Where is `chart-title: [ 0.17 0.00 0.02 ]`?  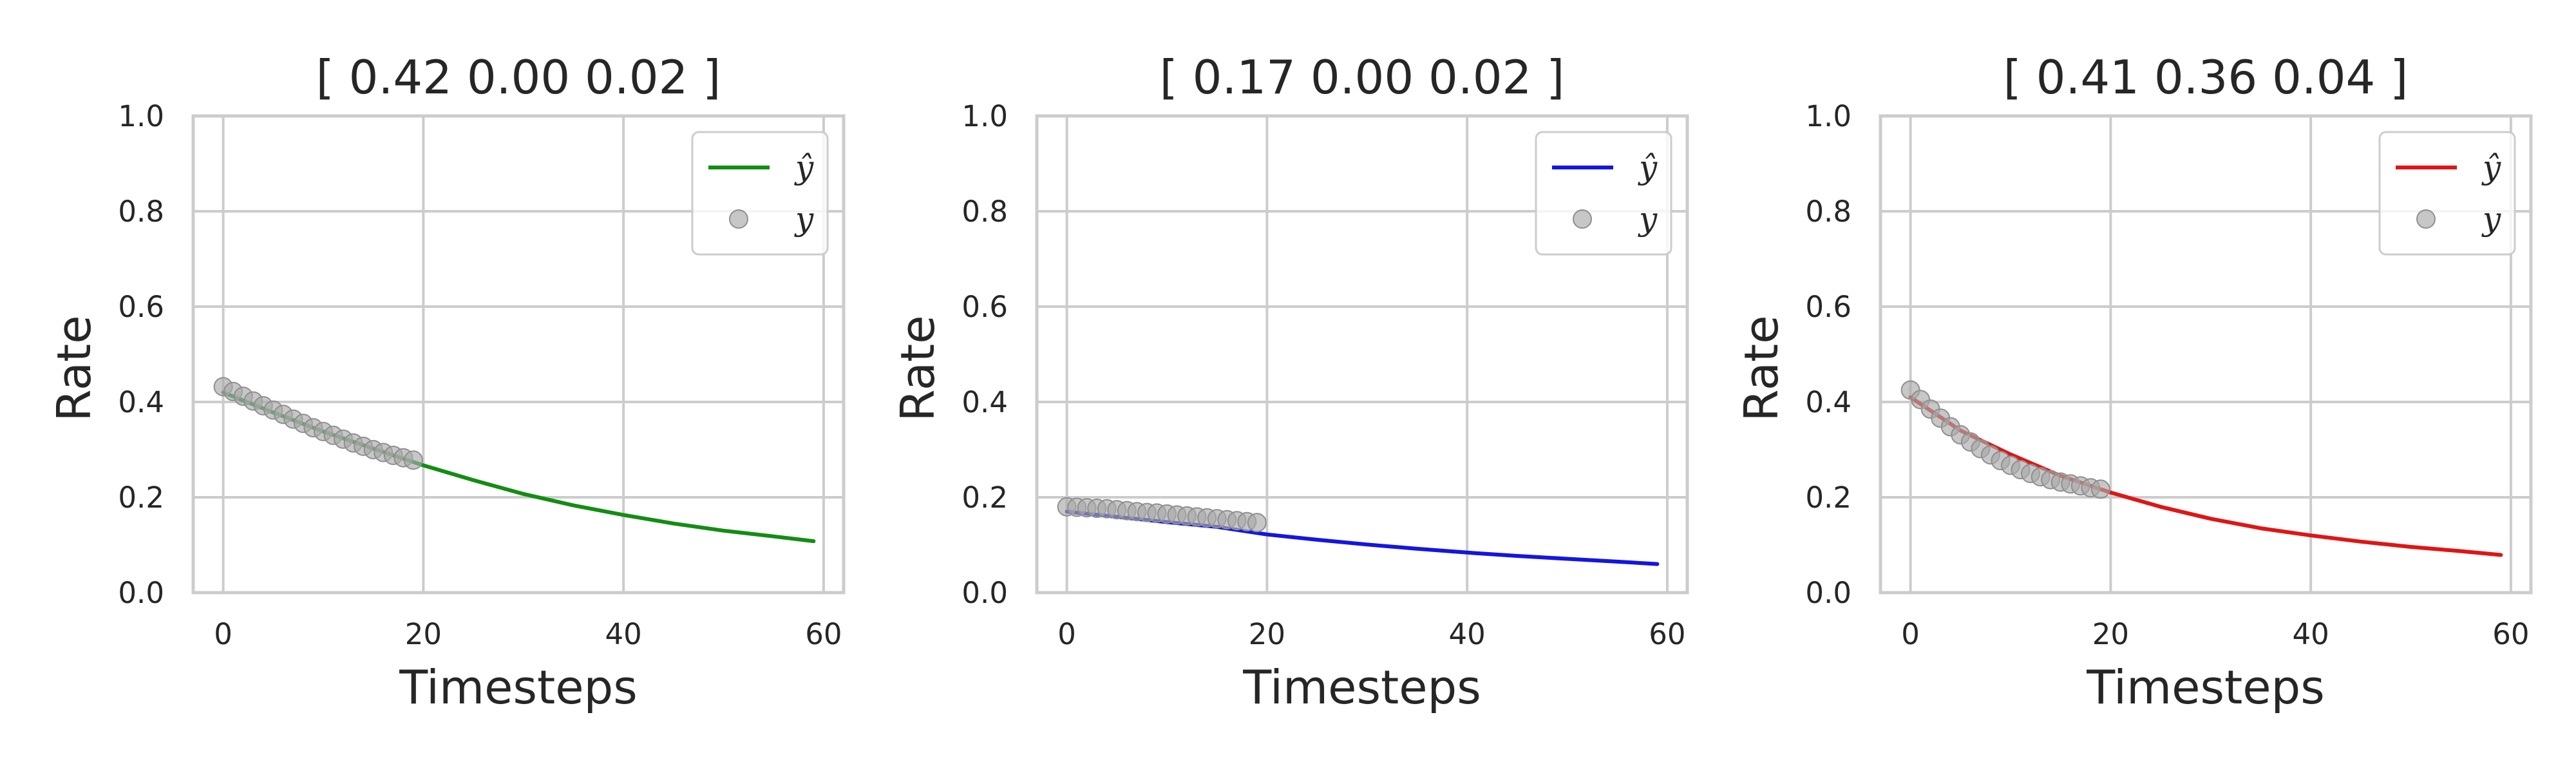
chart-title: [ 0.17 0.00 0.02 ] is located at coordinates (1362, 77).